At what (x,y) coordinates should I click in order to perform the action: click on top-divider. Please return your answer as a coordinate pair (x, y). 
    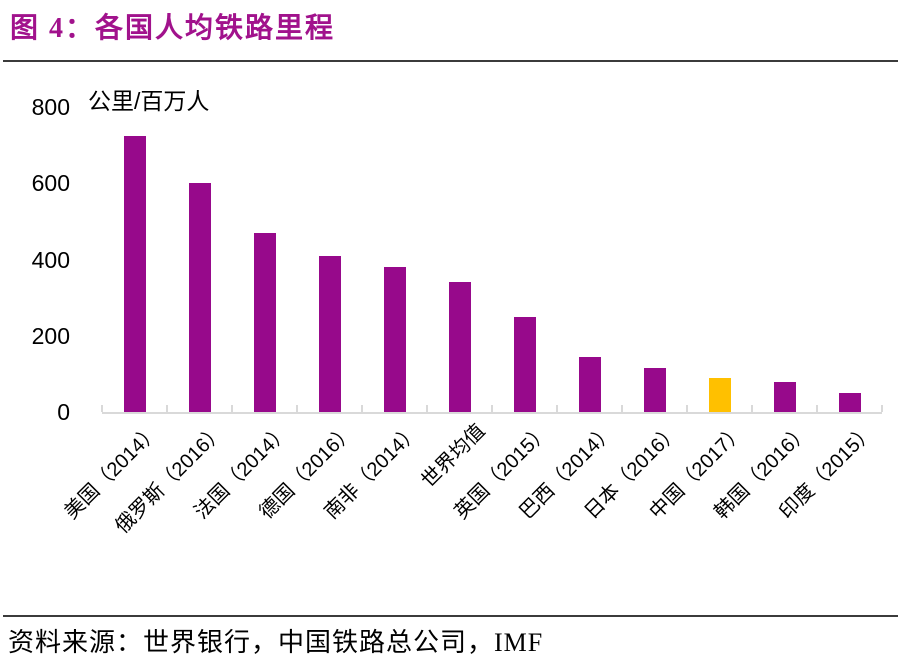
    Looking at the image, I should click on (450, 61).